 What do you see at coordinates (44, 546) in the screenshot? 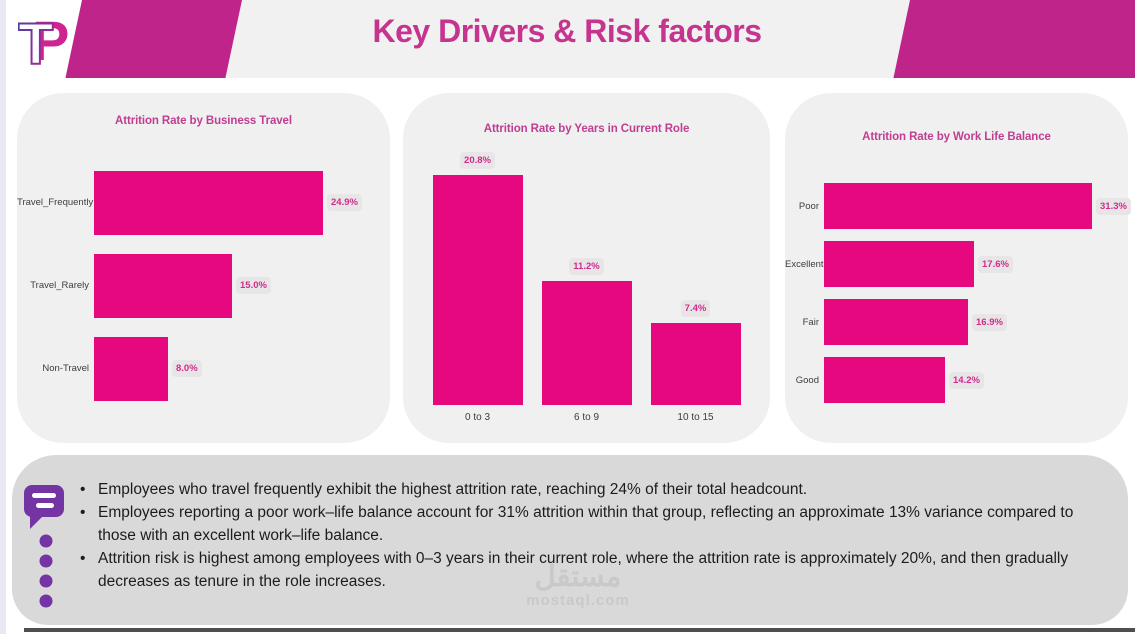
I see `chat-bubble-icon` at bounding box center [44, 546].